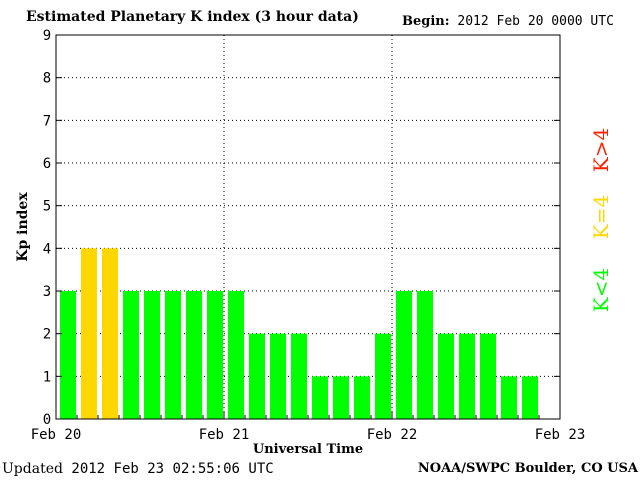 Image resolution: width=640 pixels, height=480 pixels. I want to click on x-ticks: Feb 20 Feb 21 Feb 22 Feb 23, so click(308, 427).